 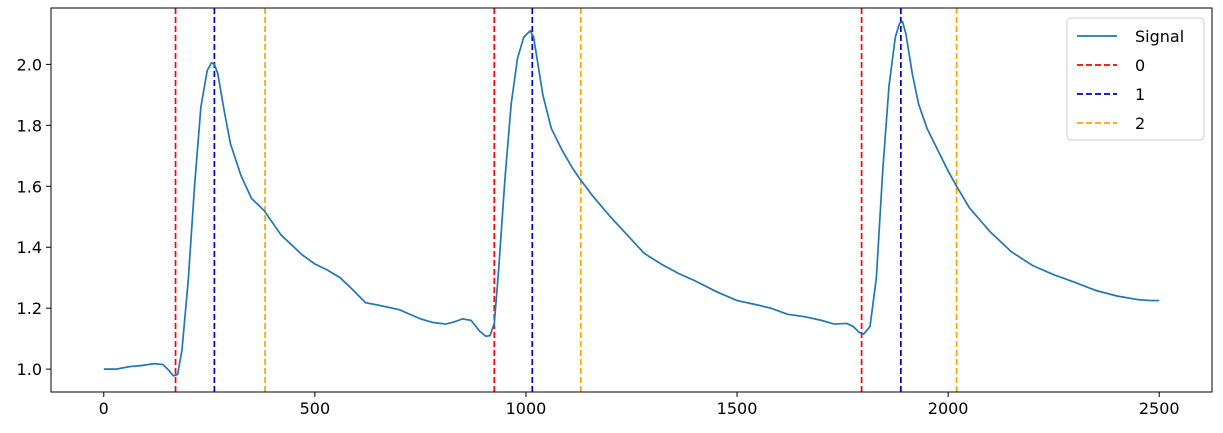 What do you see at coordinates (34, 217) in the screenshot?
I see `y-axis: 1.0 1.2 1.4 1.6 1.8 2.0` at bounding box center [34, 217].